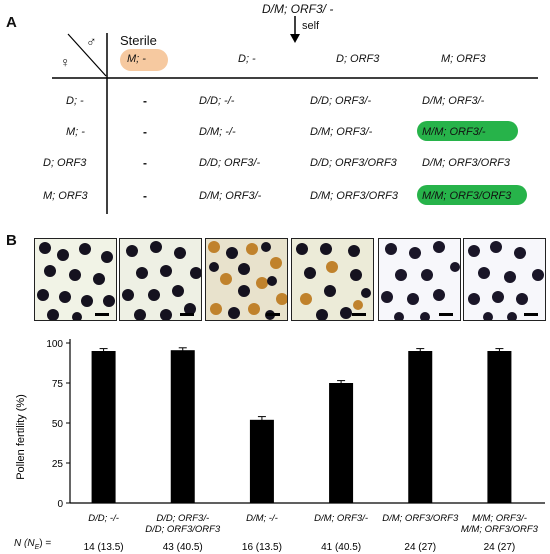  What do you see at coordinates (58, 424) in the screenshot?
I see `y-tick-label: 50` at bounding box center [58, 424].